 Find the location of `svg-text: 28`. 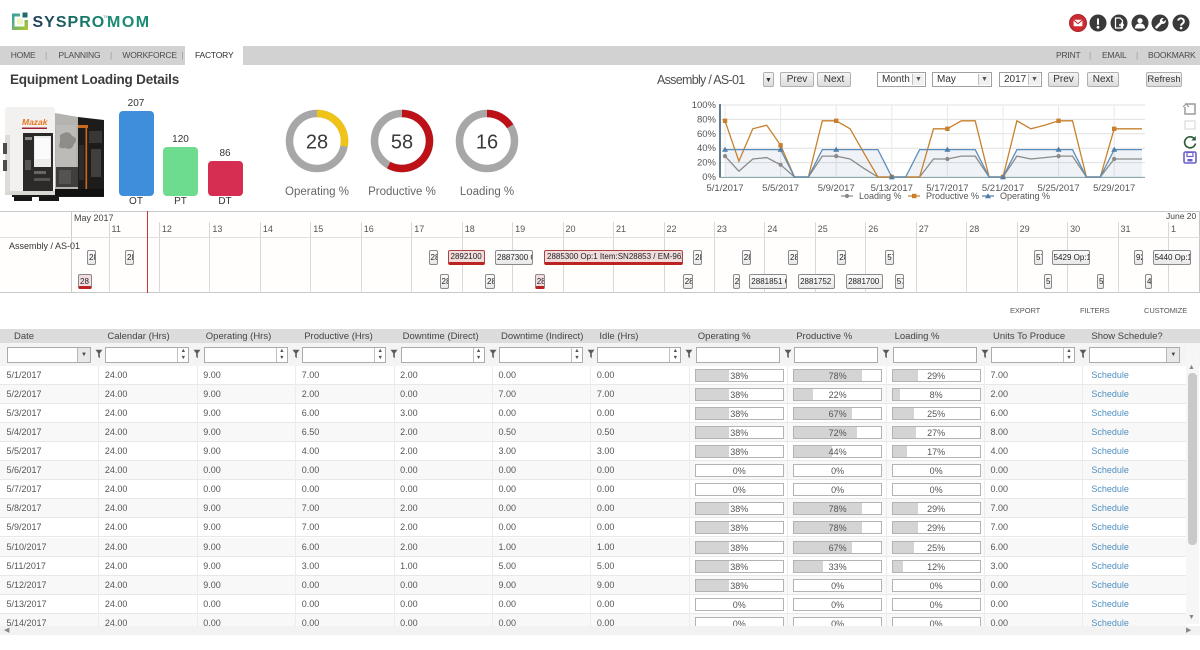

svg-text: 28 is located at coordinates (317, 143).